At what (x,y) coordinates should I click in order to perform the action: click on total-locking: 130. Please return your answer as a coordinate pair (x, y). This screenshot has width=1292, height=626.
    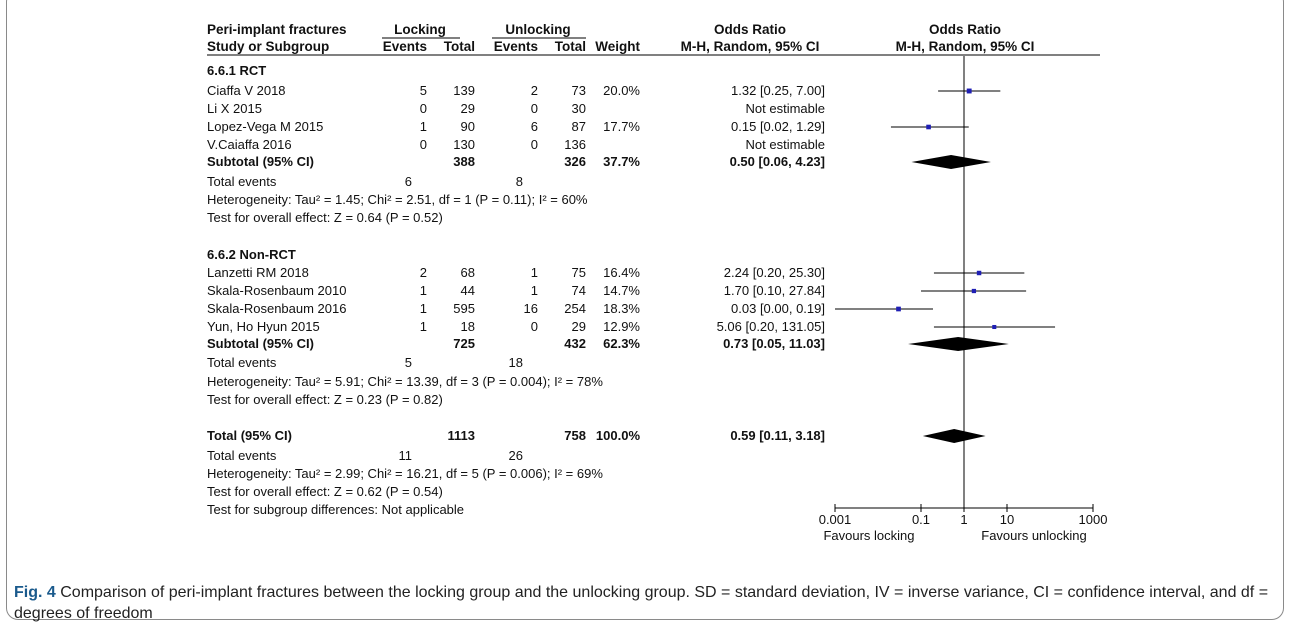
    Looking at the image, I should click on (464, 144).